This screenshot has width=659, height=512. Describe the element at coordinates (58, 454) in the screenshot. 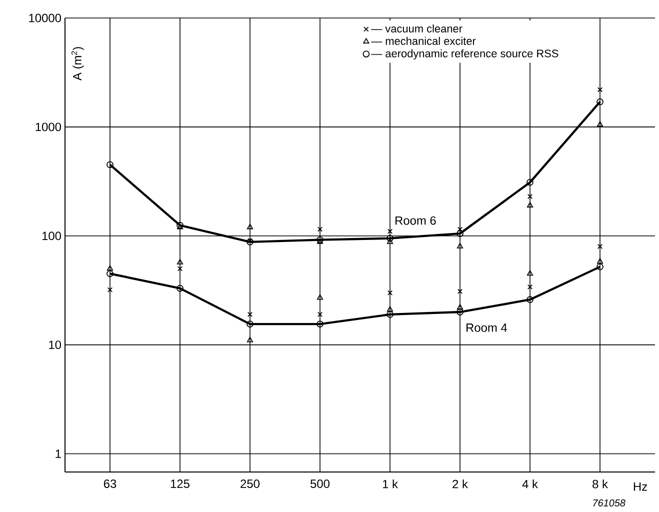

I see `y-tick-label: 1` at that location.